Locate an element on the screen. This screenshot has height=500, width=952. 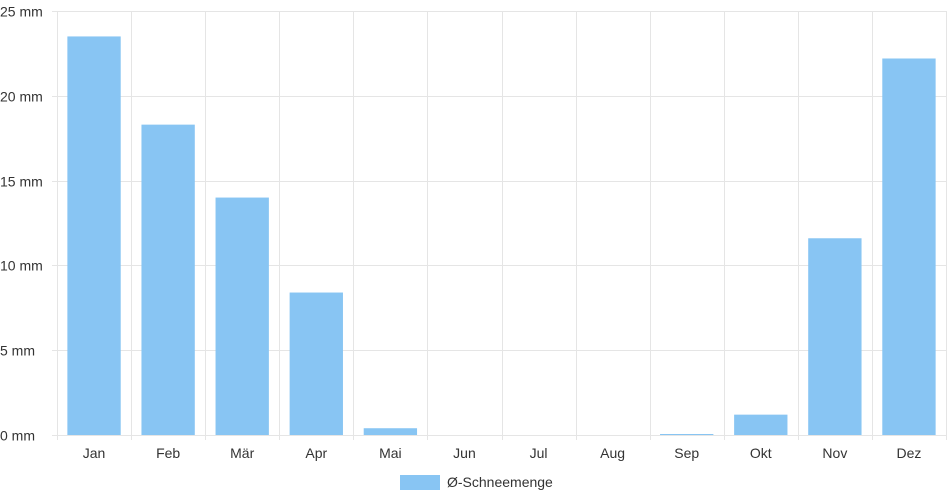
y-tick-label: 5 mm is located at coordinates (17, 351).